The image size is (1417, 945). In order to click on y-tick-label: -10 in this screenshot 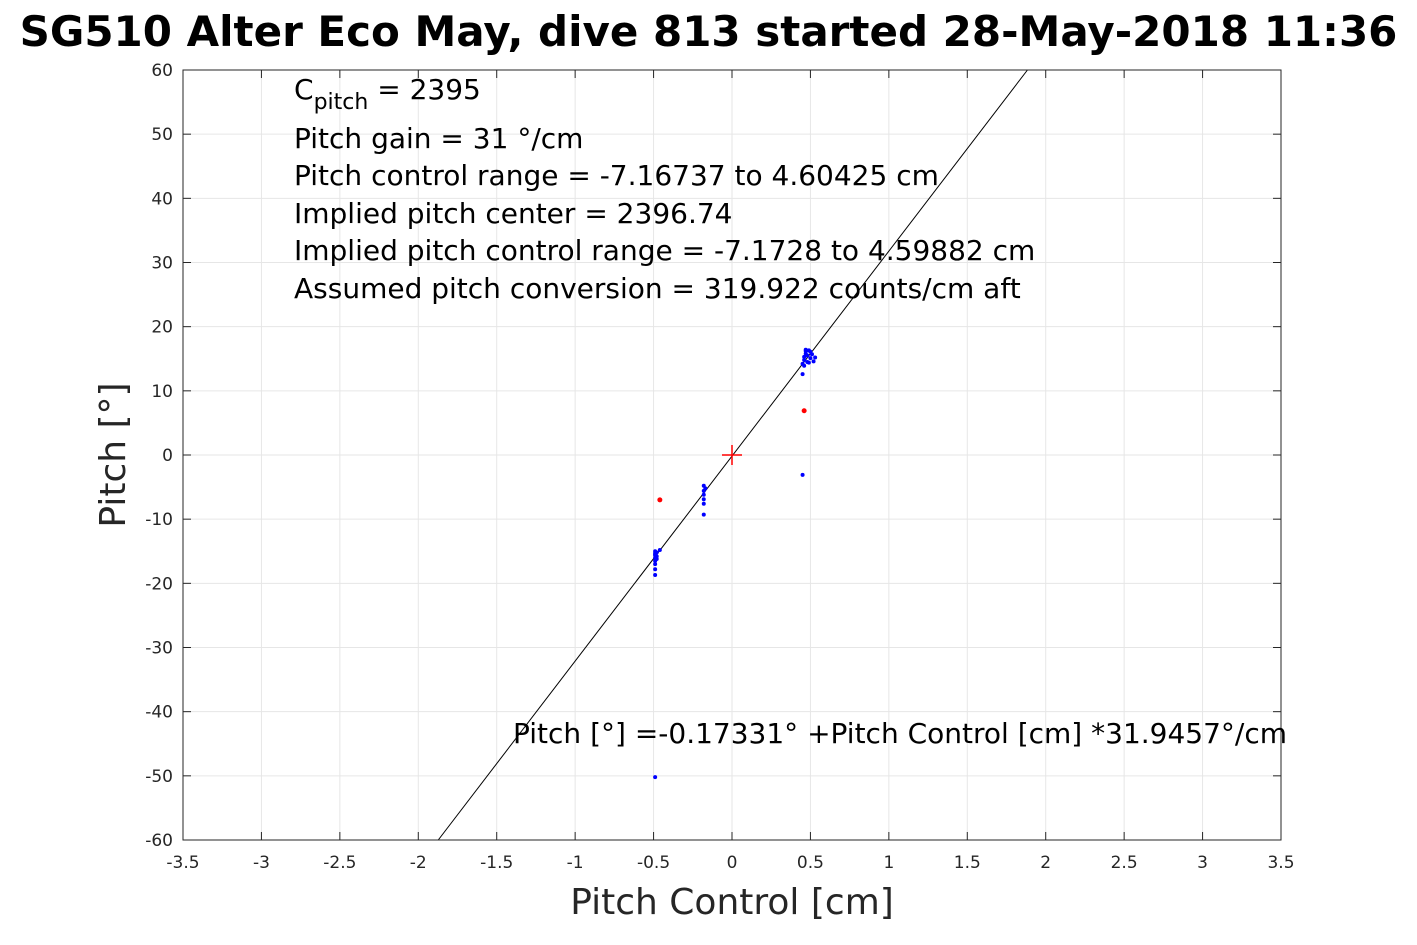, I will do `click(159, 520)`.